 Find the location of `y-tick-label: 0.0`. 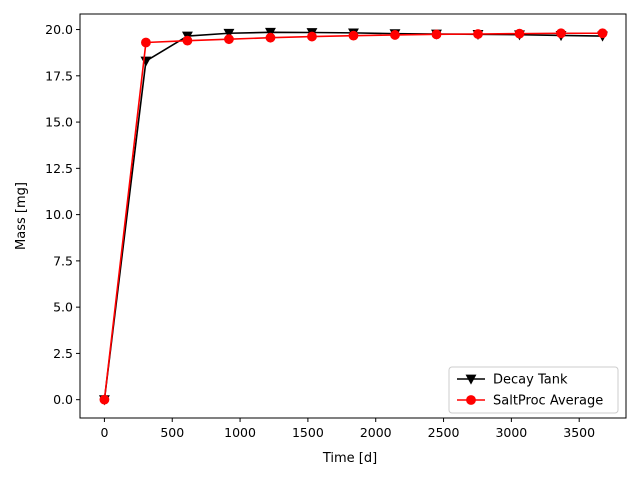

y-tick-label: 0.0 is located at coordinates (63, 399).